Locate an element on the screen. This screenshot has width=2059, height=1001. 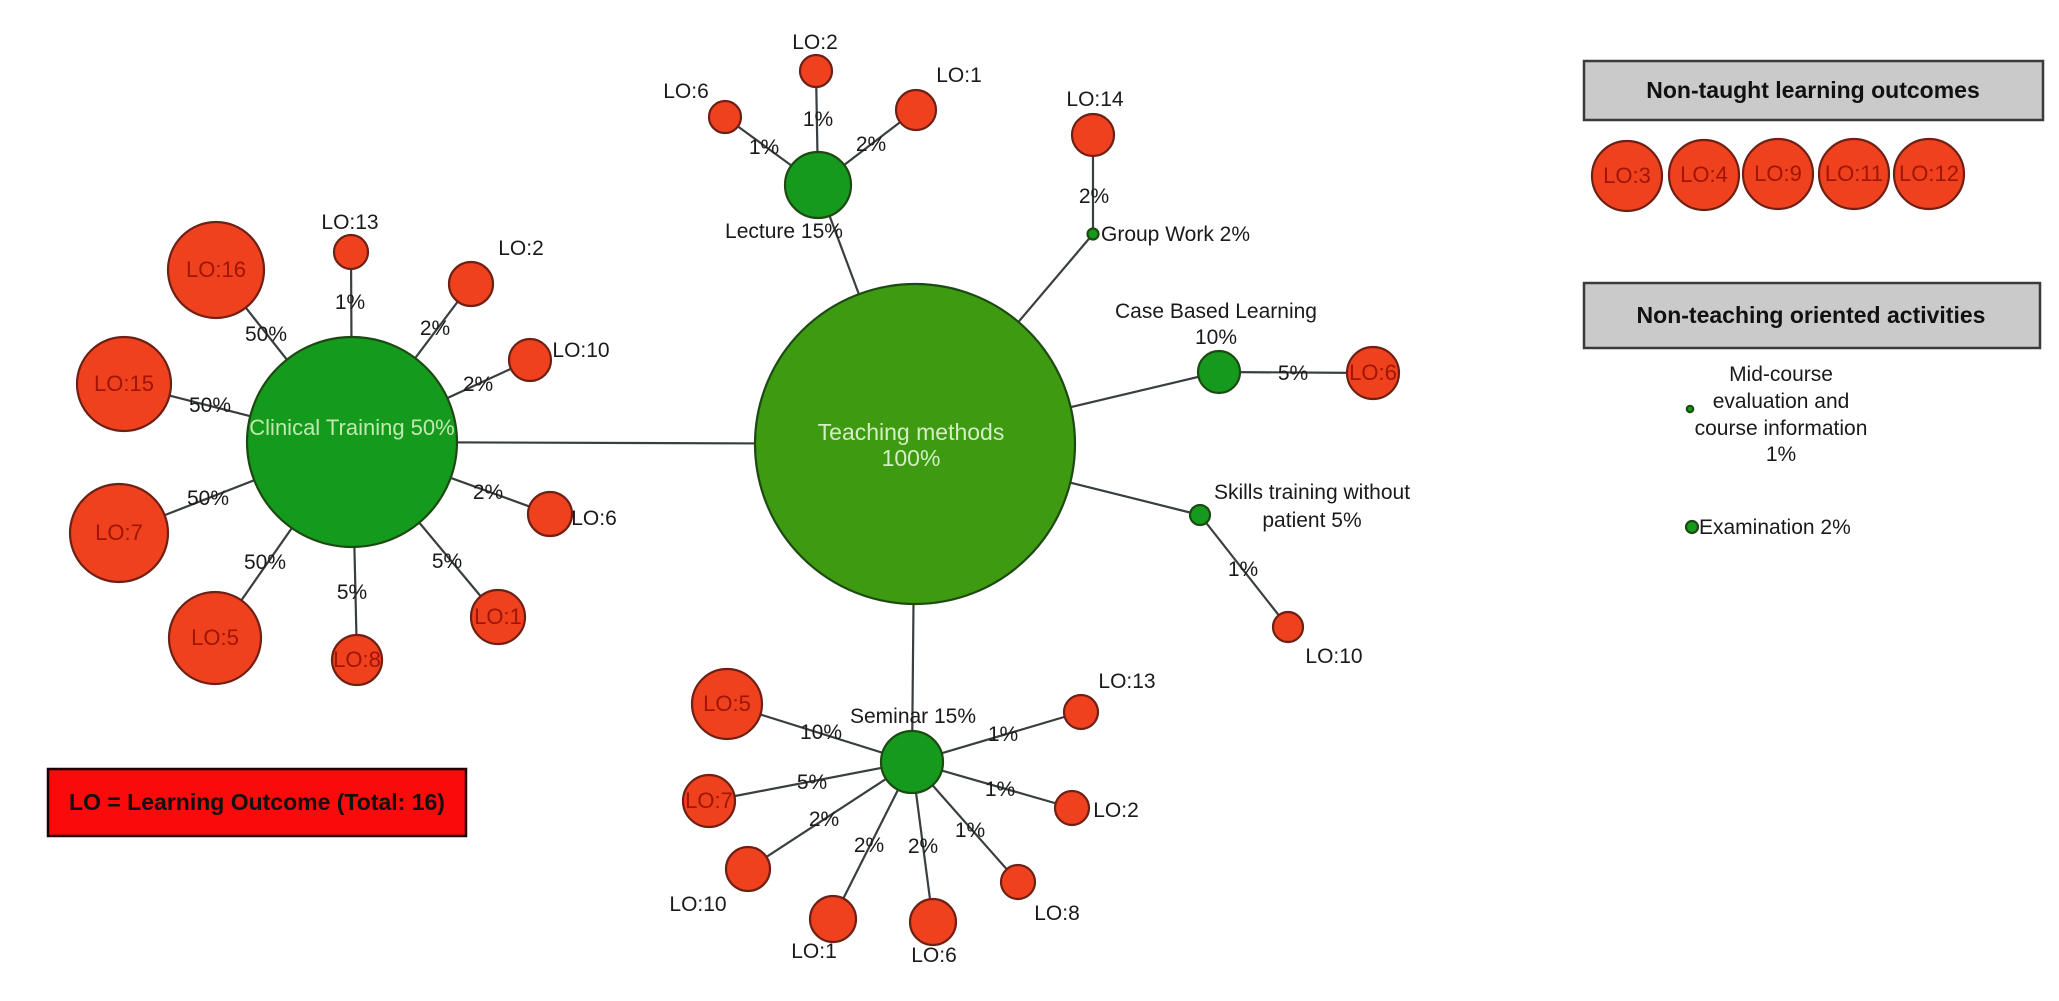
svg-text: LO:4 is located at coordinates (1704, 174).